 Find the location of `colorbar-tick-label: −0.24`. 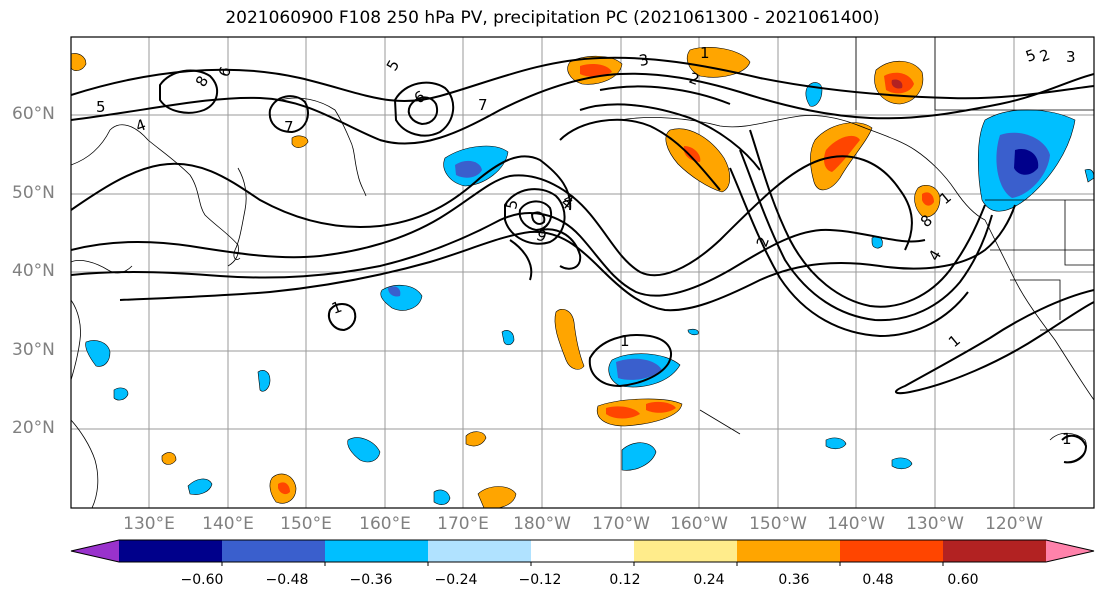

colorbar-tick-label: −0.24 is located at coordinates (456, 580).